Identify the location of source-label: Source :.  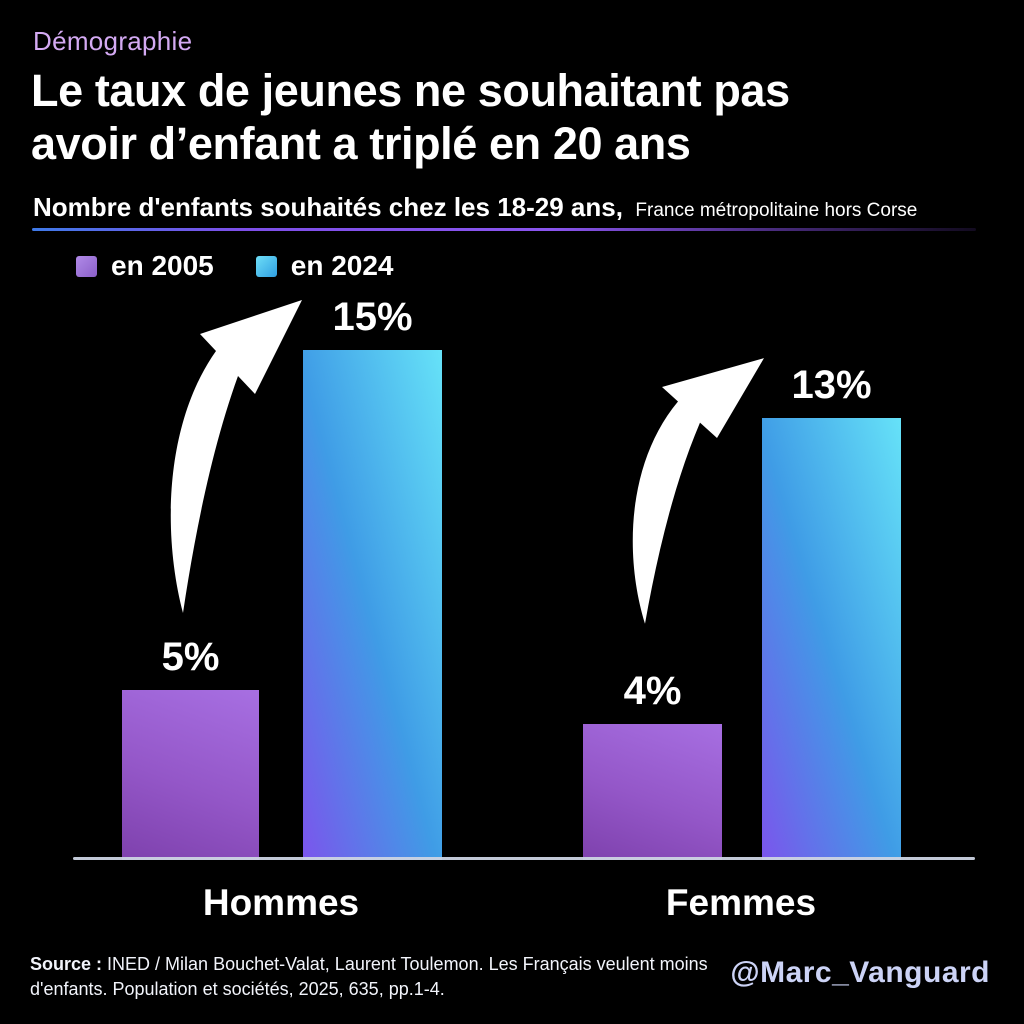
(66, 964).